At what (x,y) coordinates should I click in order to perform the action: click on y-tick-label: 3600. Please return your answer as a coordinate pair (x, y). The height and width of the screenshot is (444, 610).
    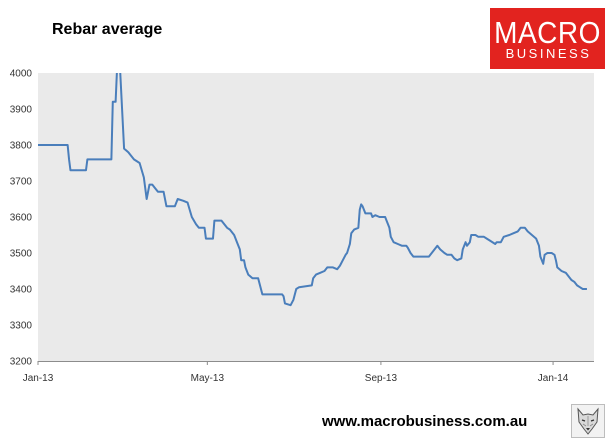
    Looking at the image, I should click on (21, 218).